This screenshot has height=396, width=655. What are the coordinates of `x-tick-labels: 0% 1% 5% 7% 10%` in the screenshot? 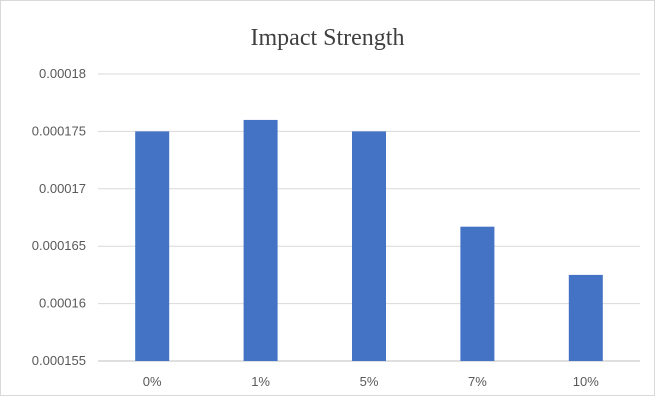 It's located at (371, 381).